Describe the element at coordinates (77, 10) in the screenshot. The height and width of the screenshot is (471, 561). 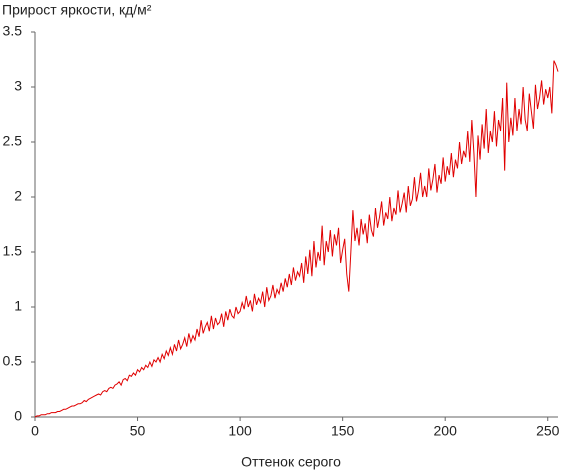
I see `chart-title: Прирост яркости, кд/м²` at that location.